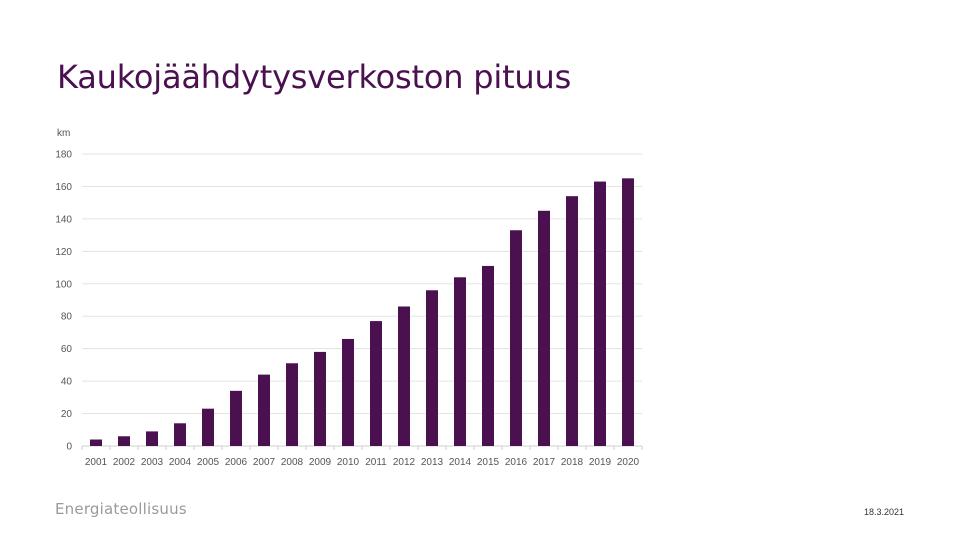 The image size is (960, 540). Describe the element at coordinates (63, 284) in the screenshot. I see `y-tick-label: 100` at that location.